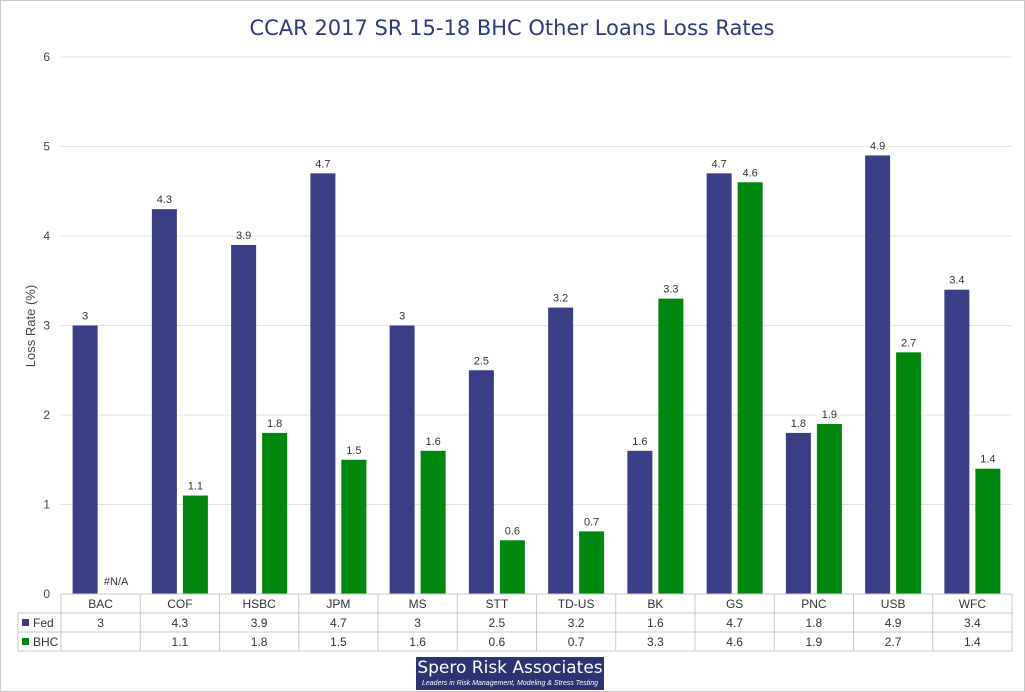 The image size is (1025, 692). What do you see at coordinates (481, 361) in the screenshot?
I see `data-label-fed: 2.5` at bounding box center [481, 361].